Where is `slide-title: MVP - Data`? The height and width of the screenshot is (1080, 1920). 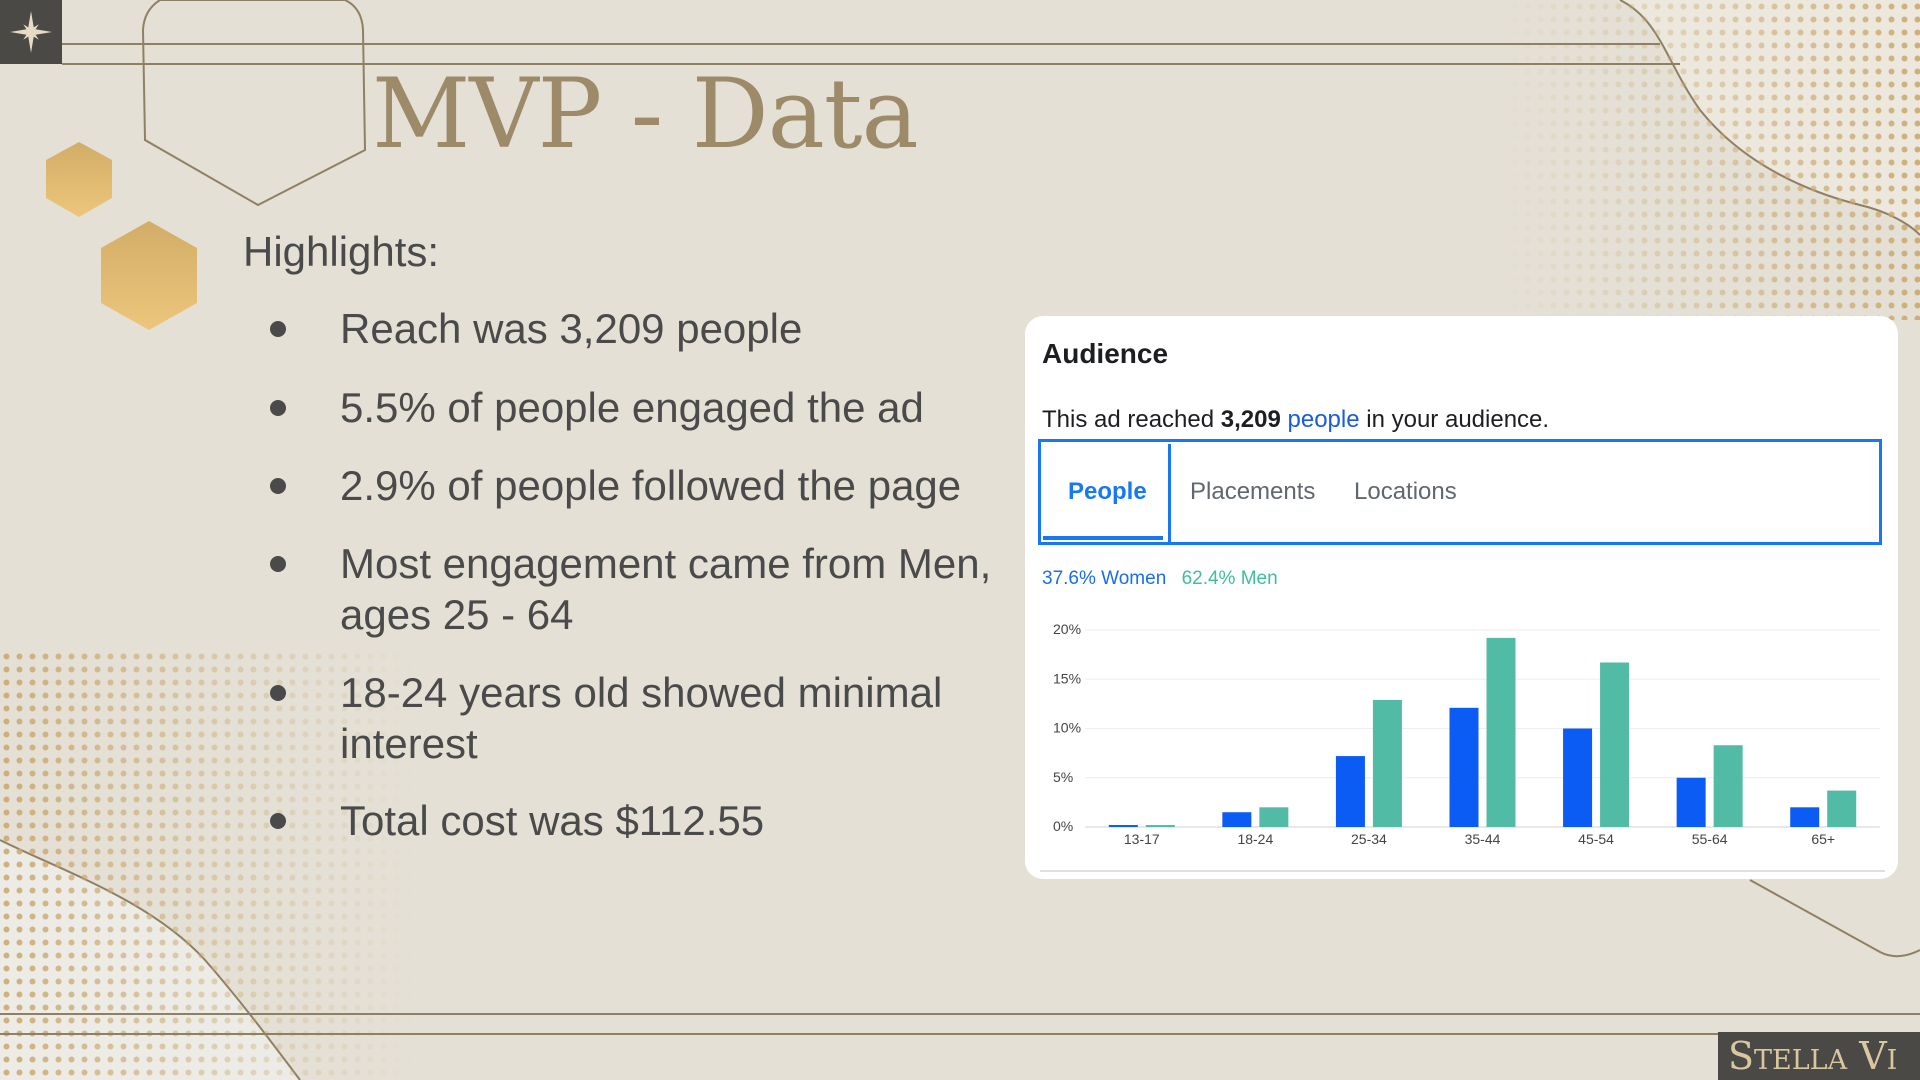
slide-title: MVP - Data is located at coordinates (645, 114).